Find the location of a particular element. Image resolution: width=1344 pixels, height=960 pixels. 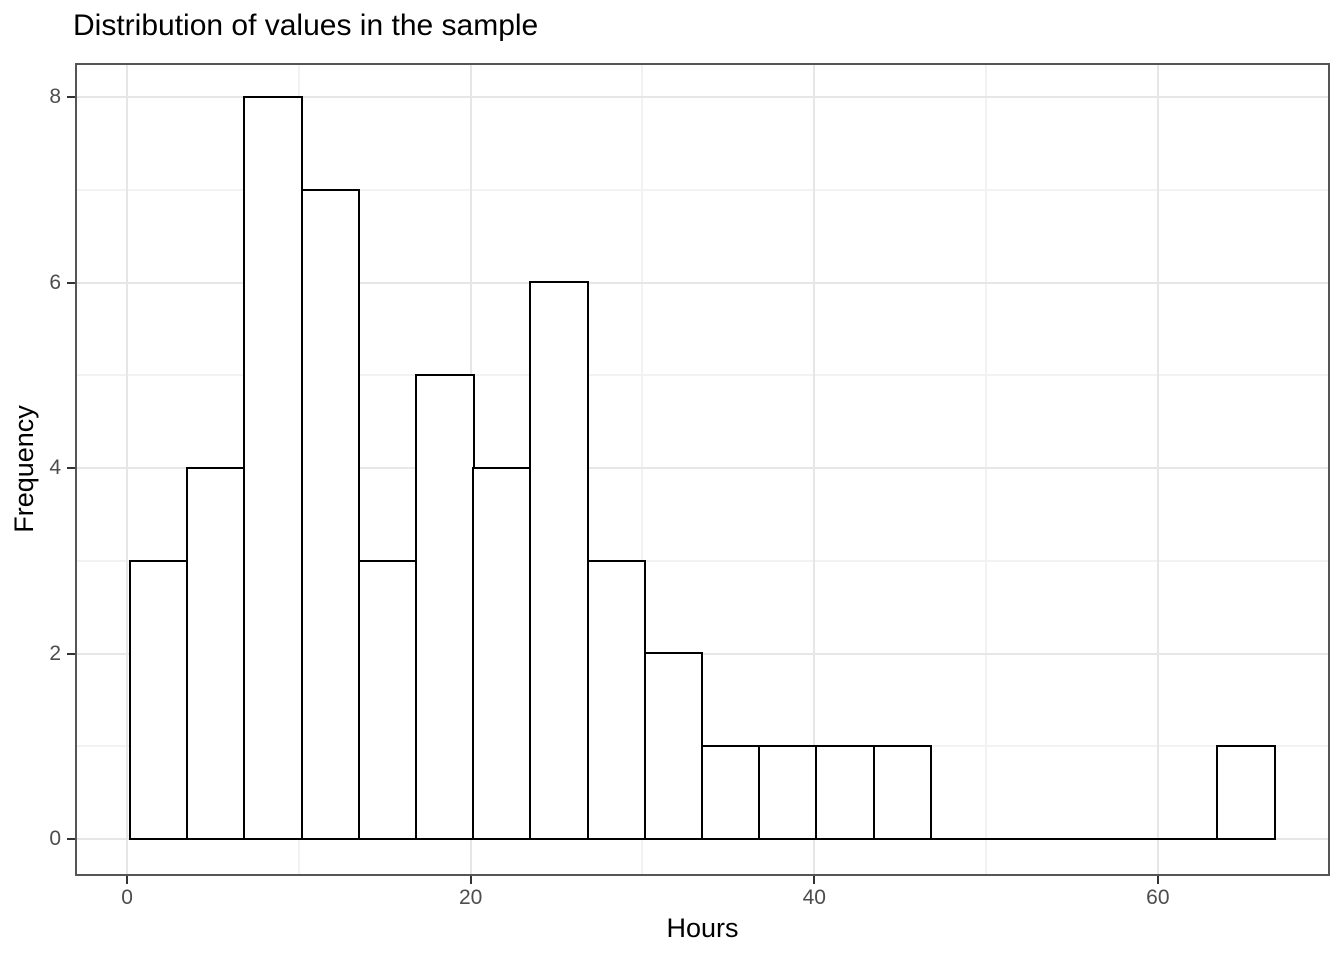

x-tick-label: 0 is located at coordinates (127, 897).